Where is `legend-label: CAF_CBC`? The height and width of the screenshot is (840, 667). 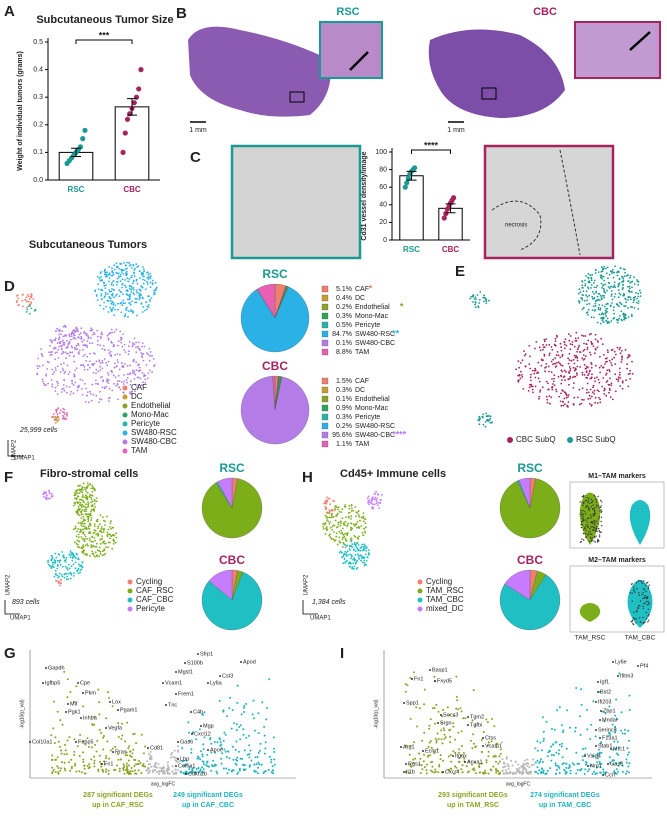
legend-label: CAF_CBC is located at coordinates (155, 599).